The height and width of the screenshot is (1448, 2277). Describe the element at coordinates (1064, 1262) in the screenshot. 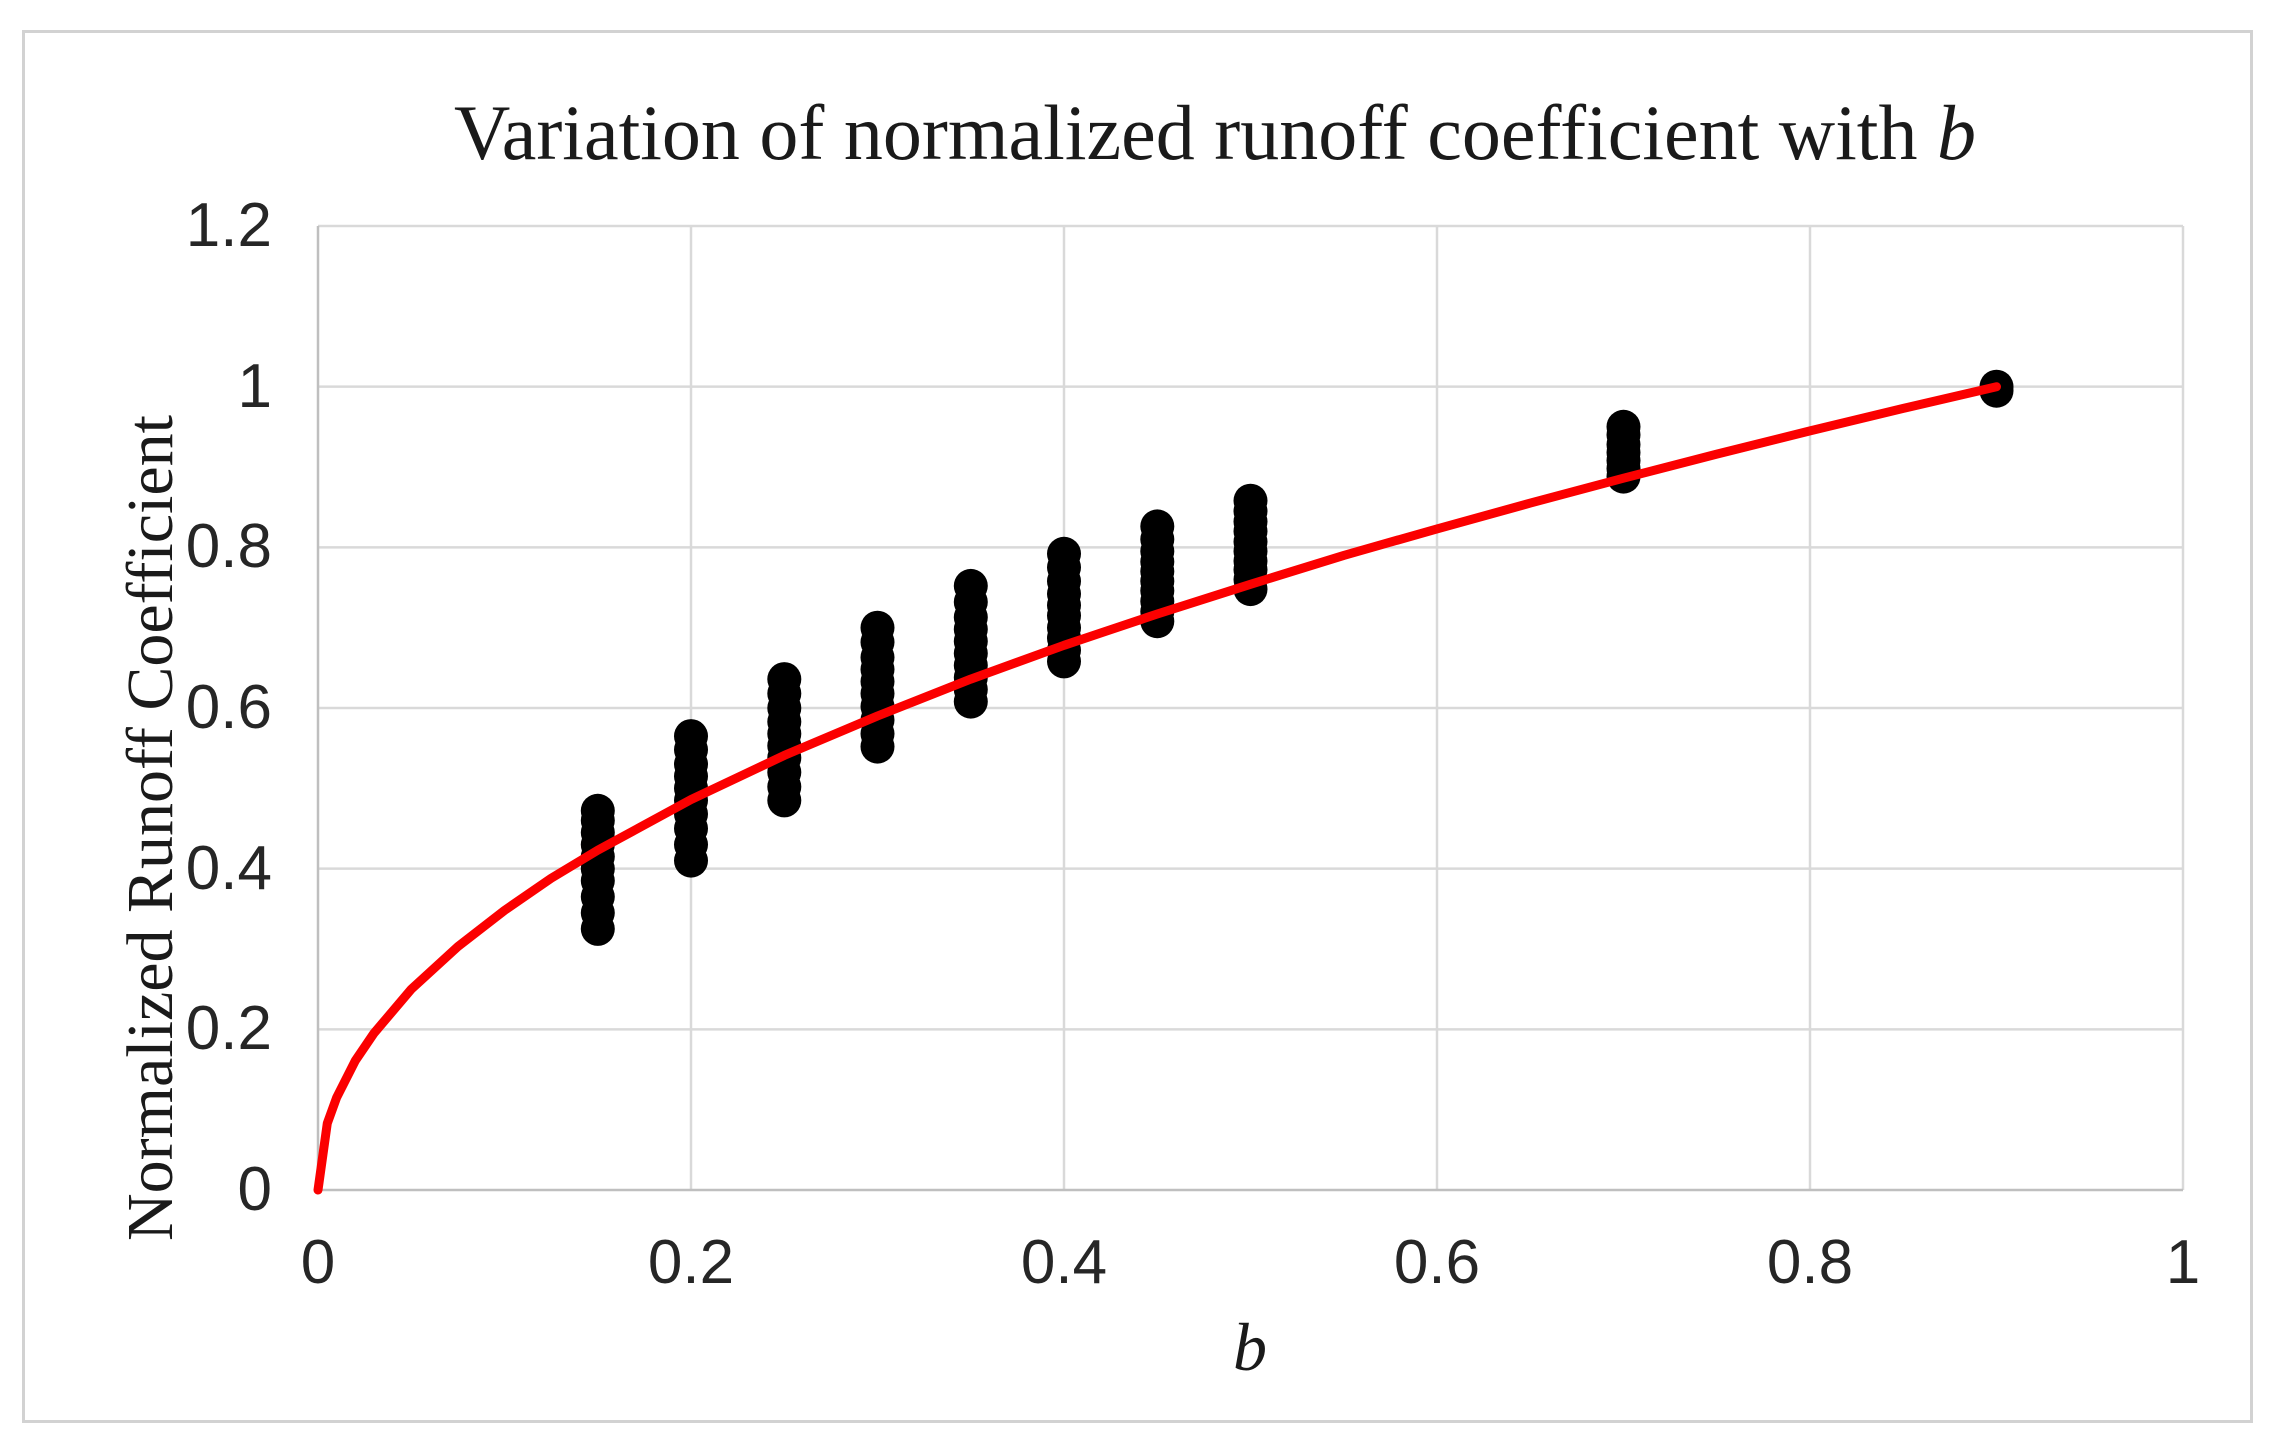

I see `x-tick-label: 0.4` at that location.